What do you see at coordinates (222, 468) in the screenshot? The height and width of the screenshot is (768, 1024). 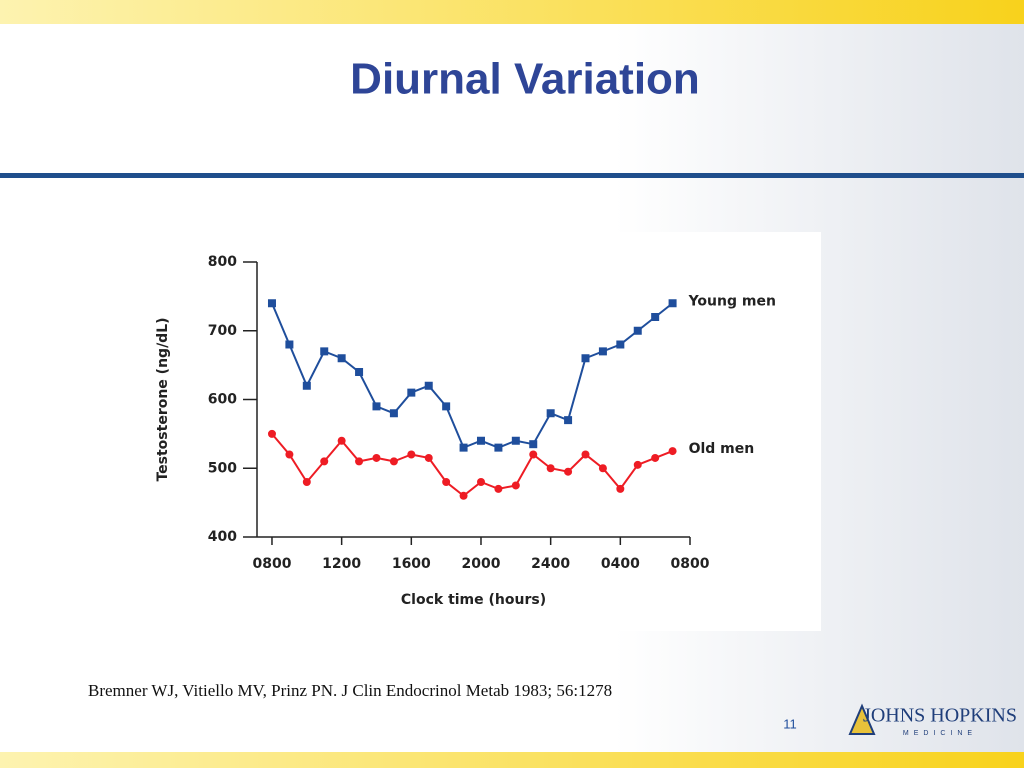 I see `y-tick-label: 500` at bounding box center [222, 468].